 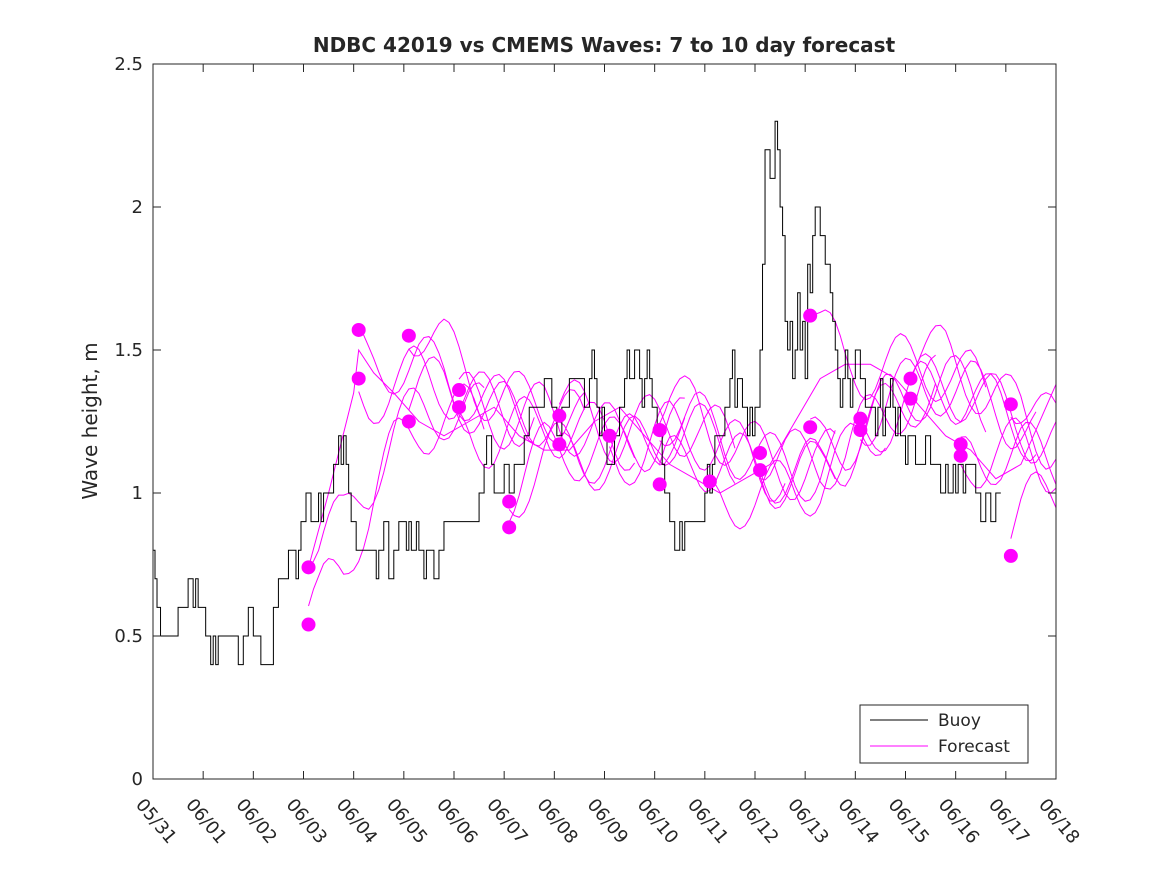 What do you see at coordinates (128, 350) in the screenshot?
I see `y-tick-label: 1.5` at bounding box center [128, 350].